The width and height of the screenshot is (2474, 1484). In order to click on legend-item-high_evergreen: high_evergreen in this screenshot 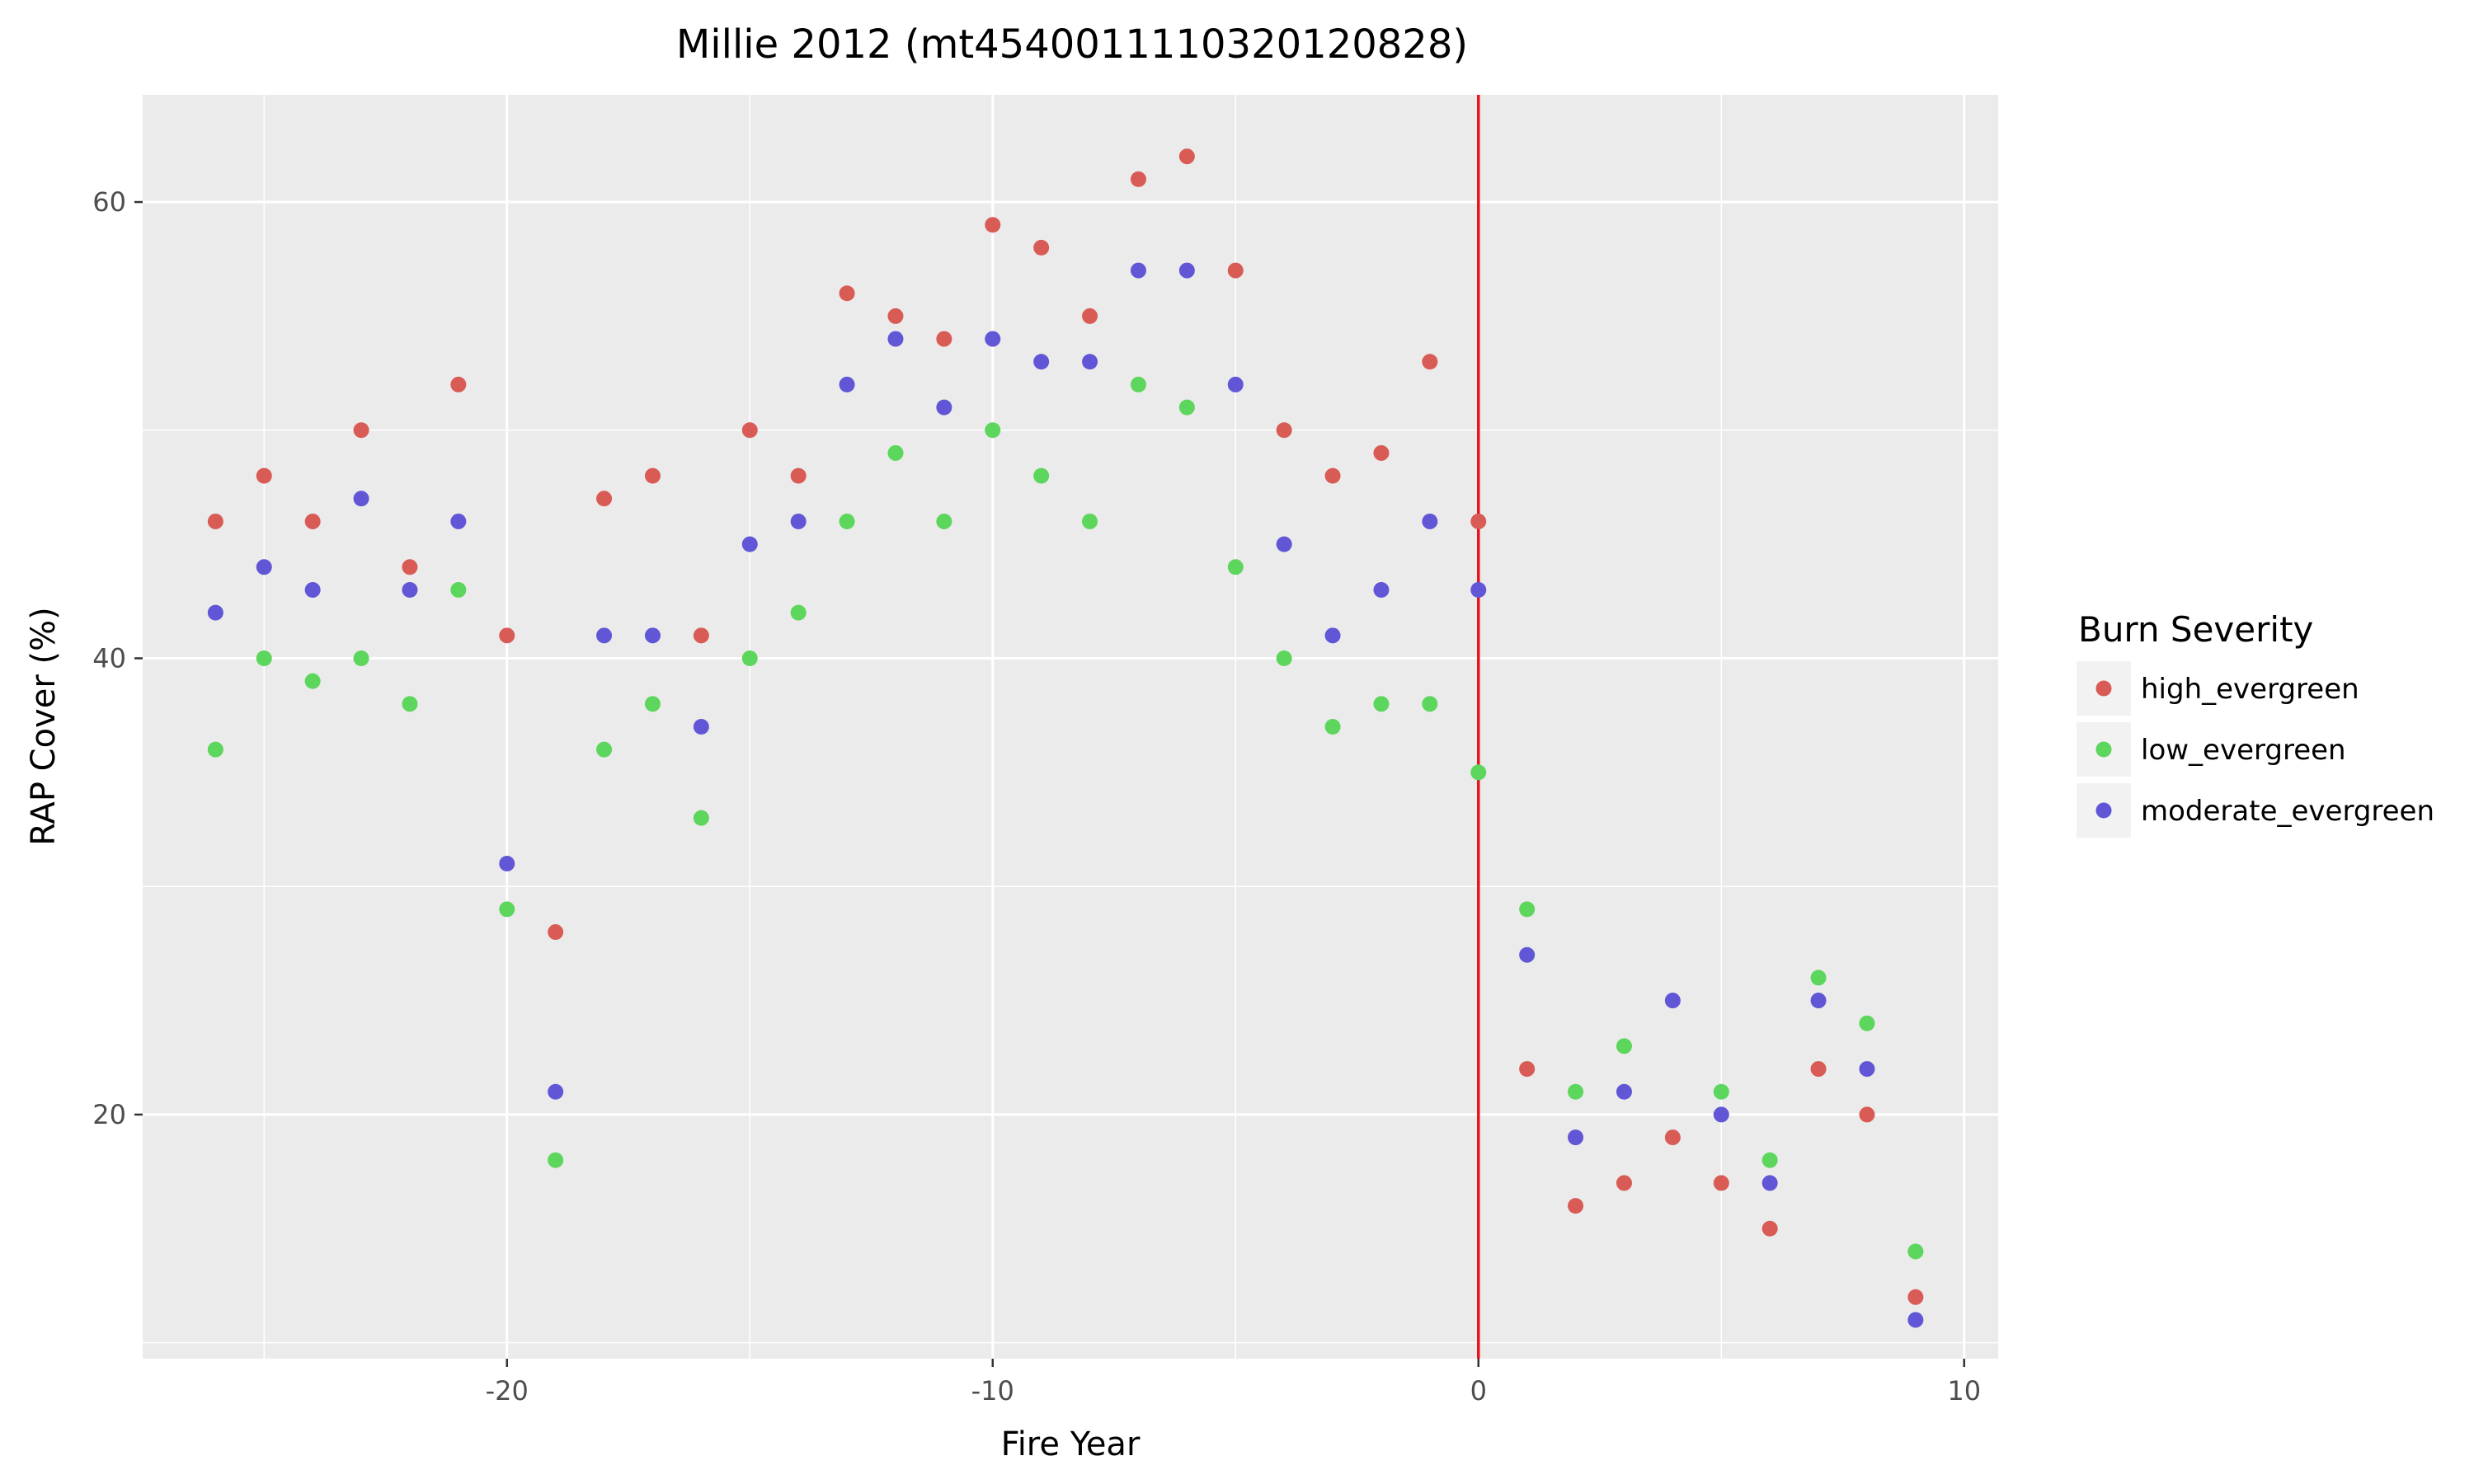, I will do `click(2218, 688)`.